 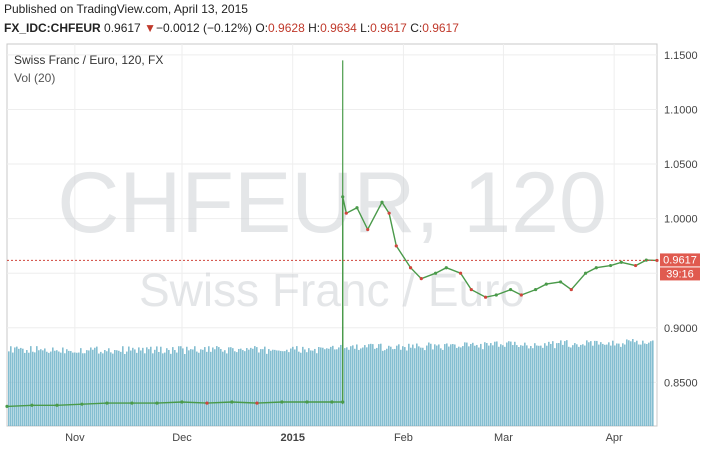 What do you see at coordinates (182, 438) in the screenshot?
I see `x-tick-label: Dec` at bounding box center [182, 438].